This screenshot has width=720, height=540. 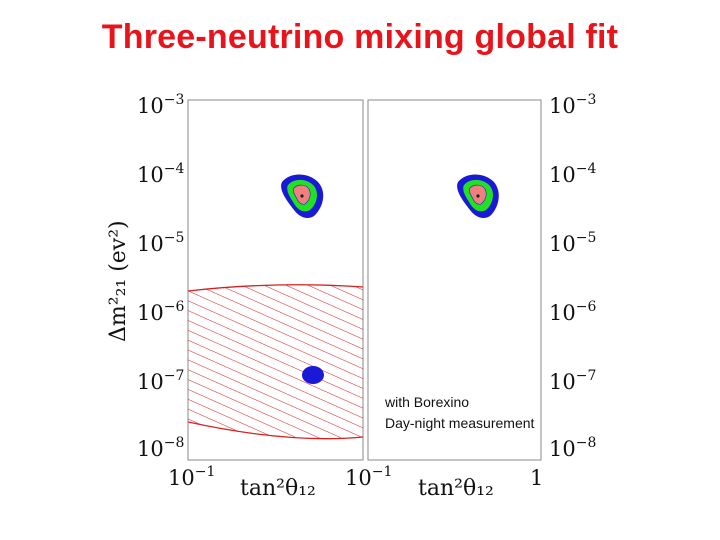 I want to click on left-y-tick-2: 10⁻⁴, so click(x=160, y=174).